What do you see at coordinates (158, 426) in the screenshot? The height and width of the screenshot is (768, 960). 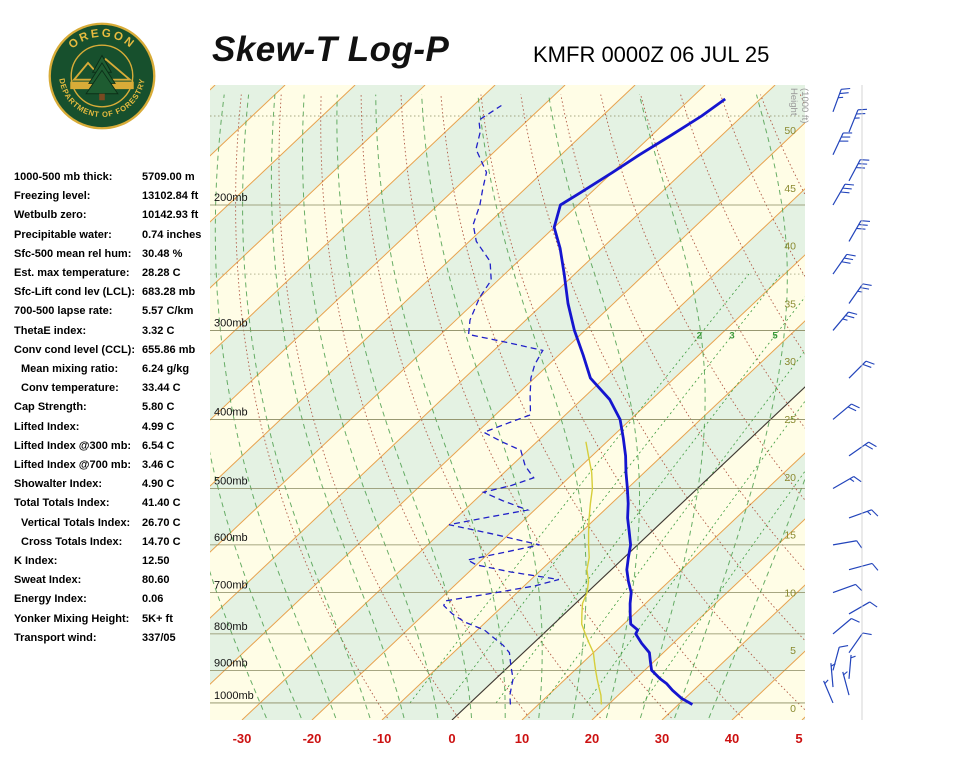 I see `stat-value: 4.99 C` at bounding box center [158, 426].